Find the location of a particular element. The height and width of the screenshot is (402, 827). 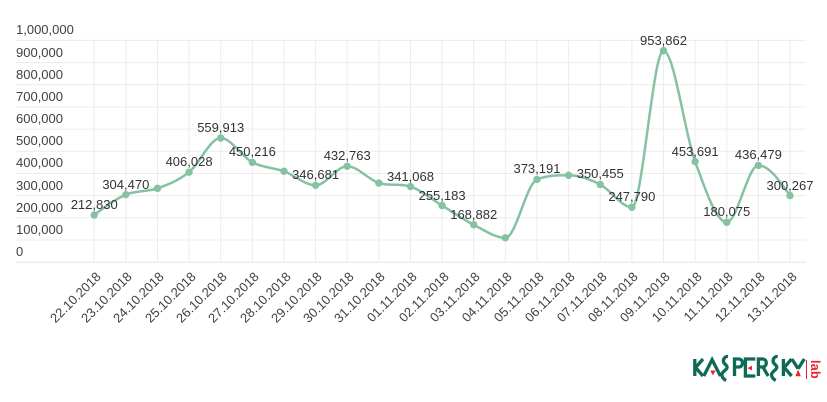

data-point-label: 341,068 is located at coordinates (410, 176).